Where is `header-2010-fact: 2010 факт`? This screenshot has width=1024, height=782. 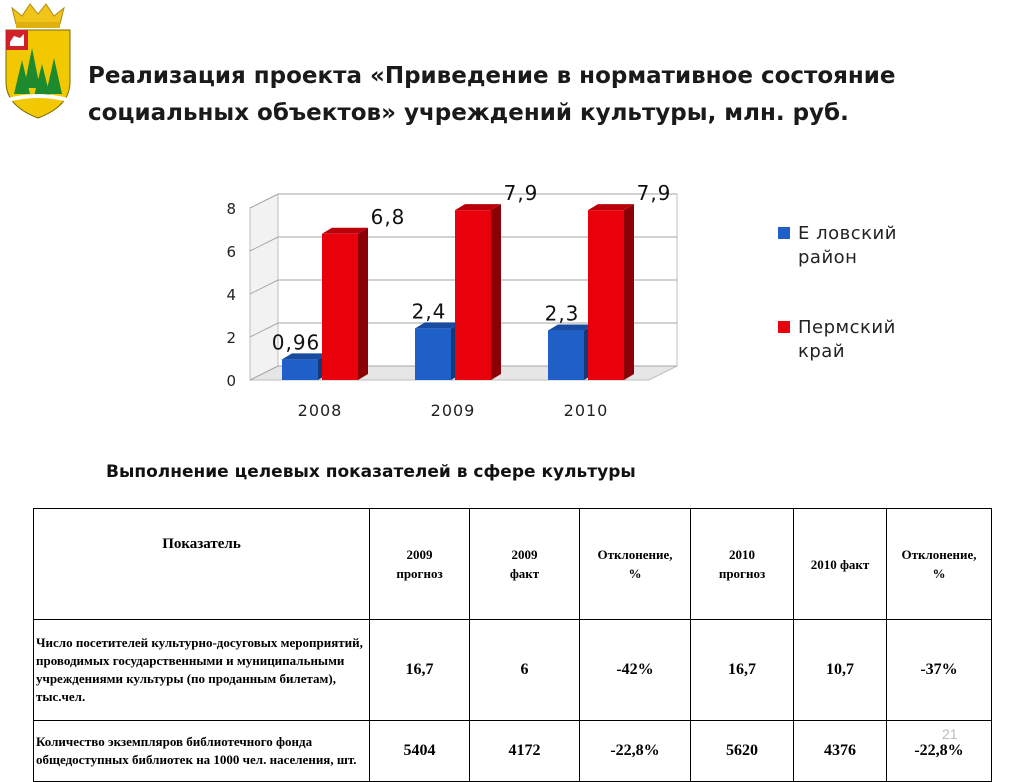
header-2010-fact: 2010 факт is located at coordinates (840, 564).